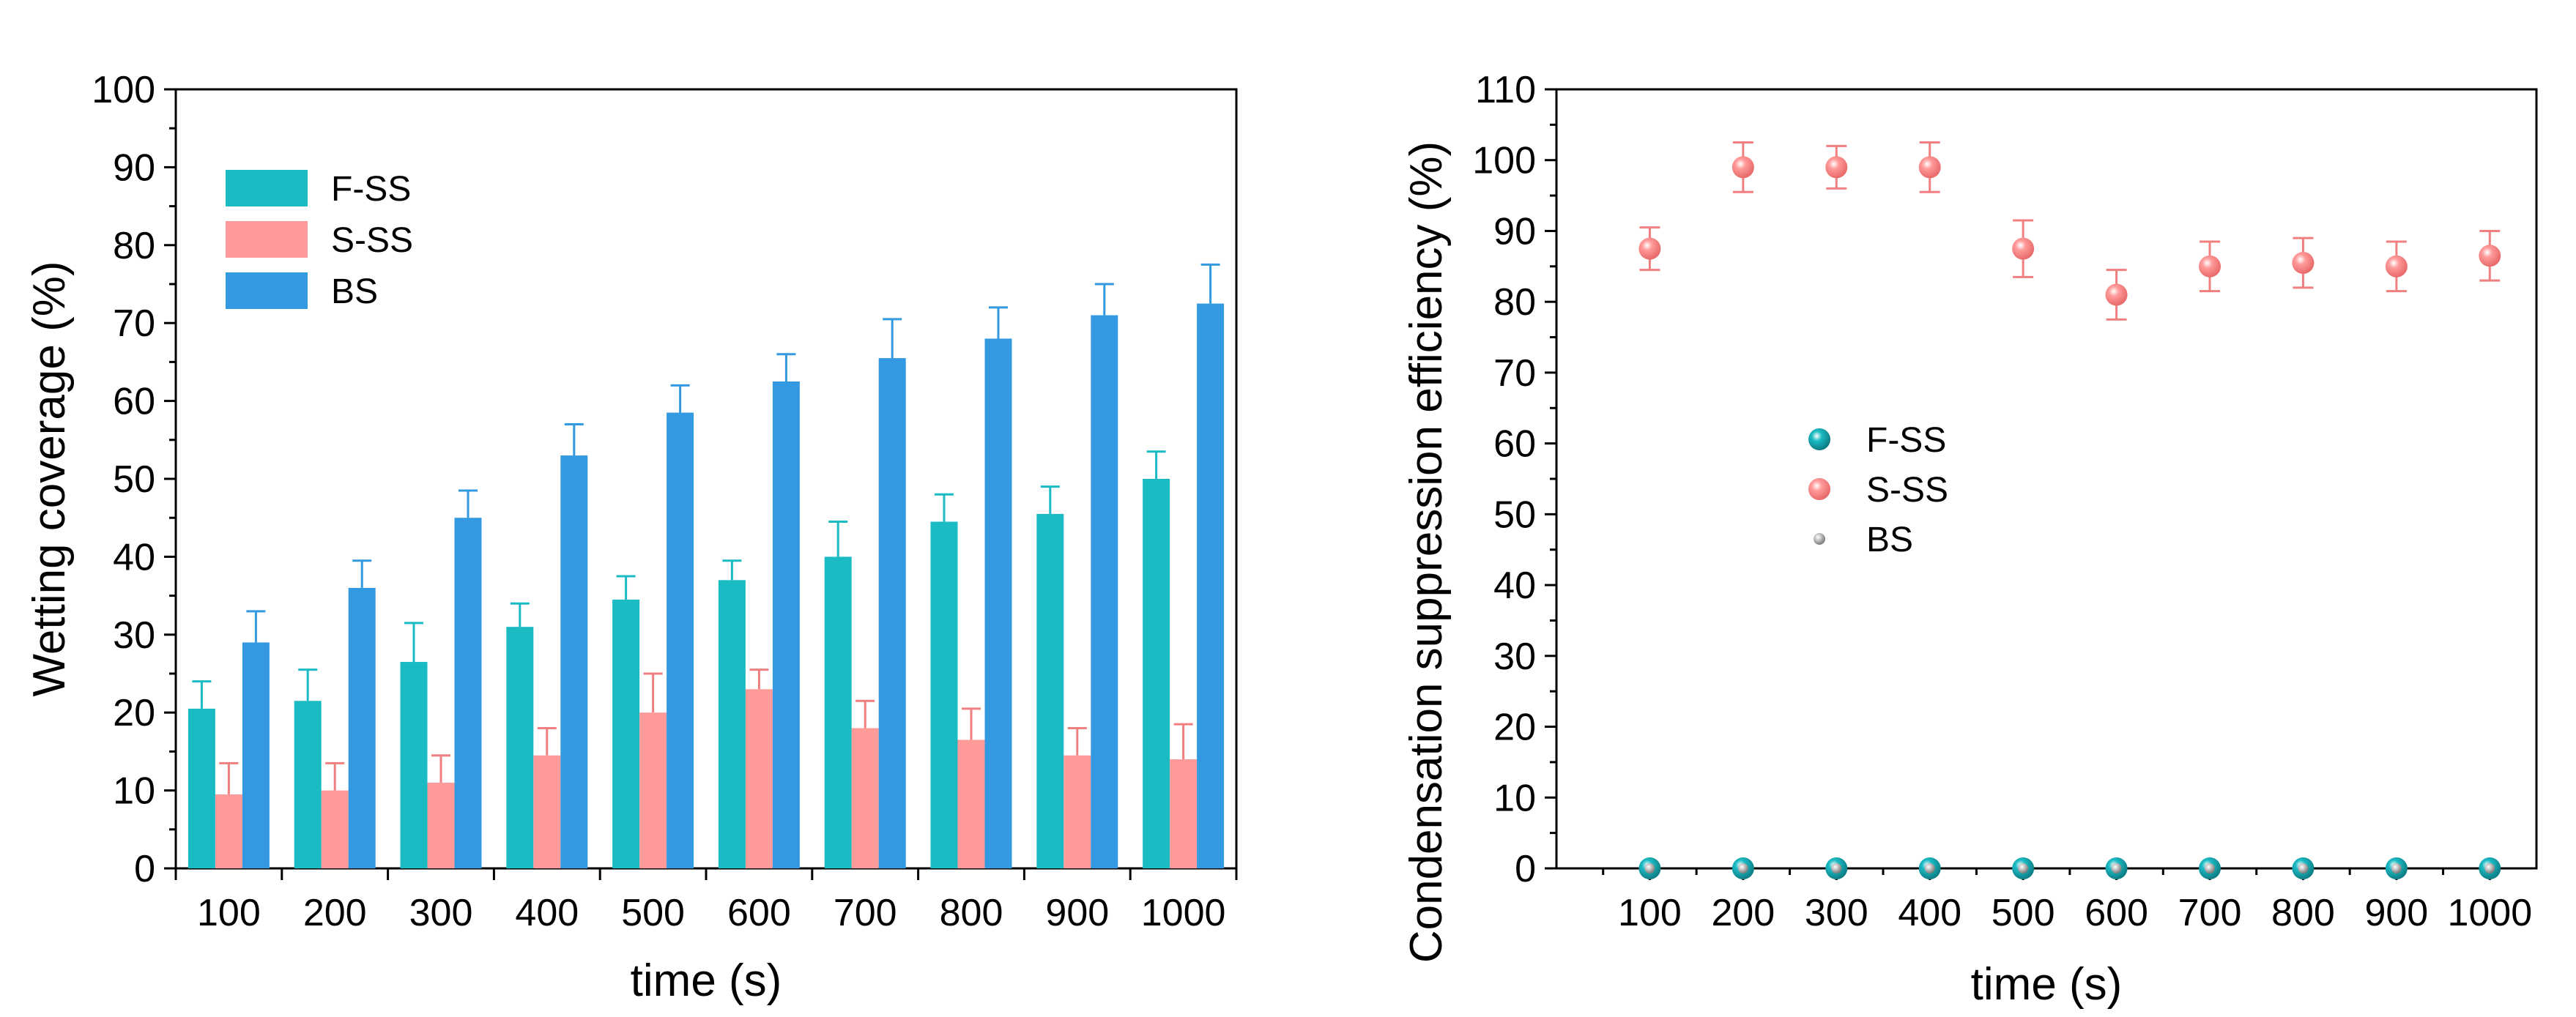 The height and width of the screenshot is (1017, 2576). I want to click on y-axis-title: Condensation suppression efficiency (%), so click(1426, 552).